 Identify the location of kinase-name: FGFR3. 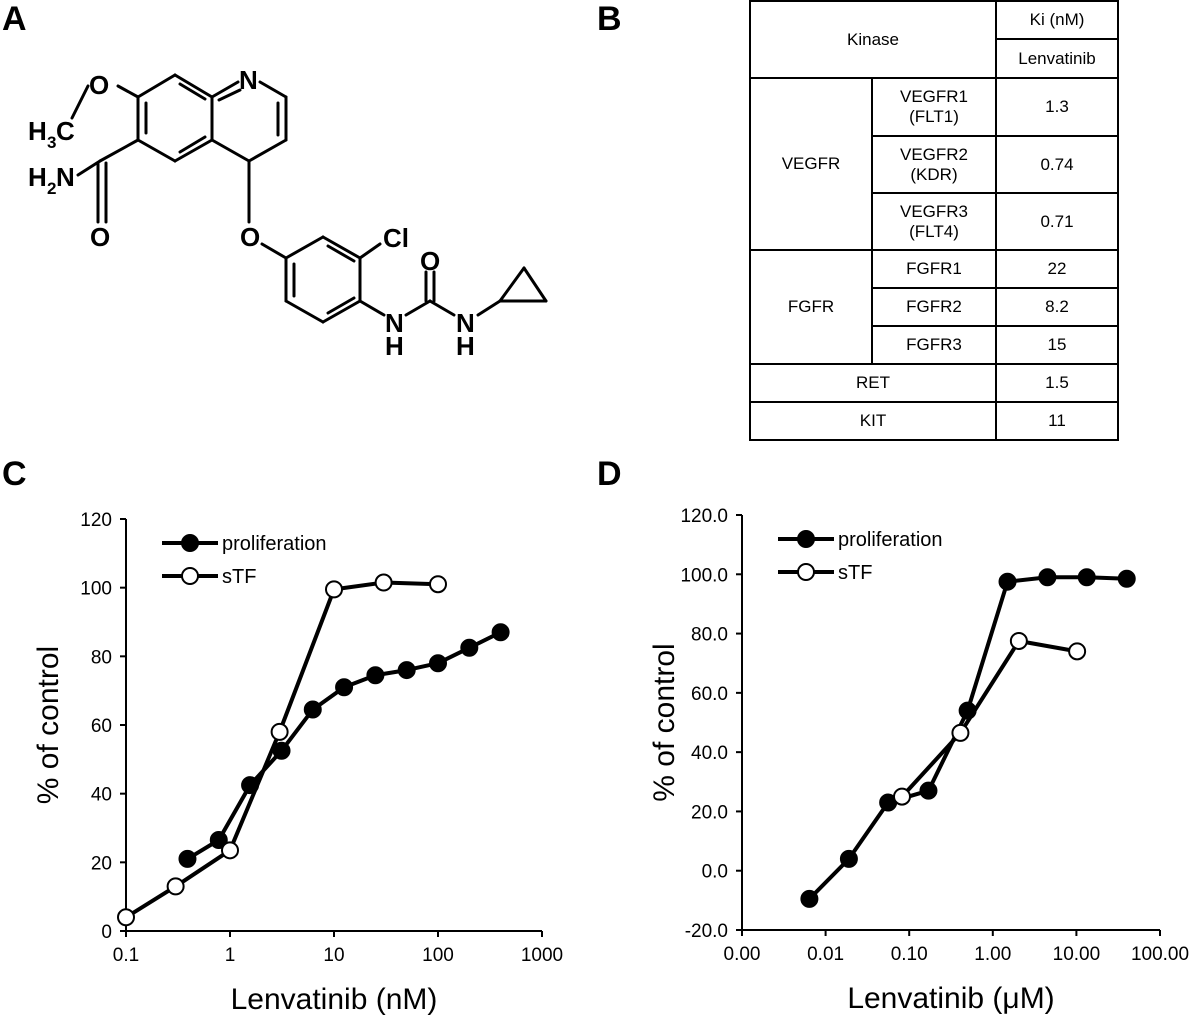
(934, 345).